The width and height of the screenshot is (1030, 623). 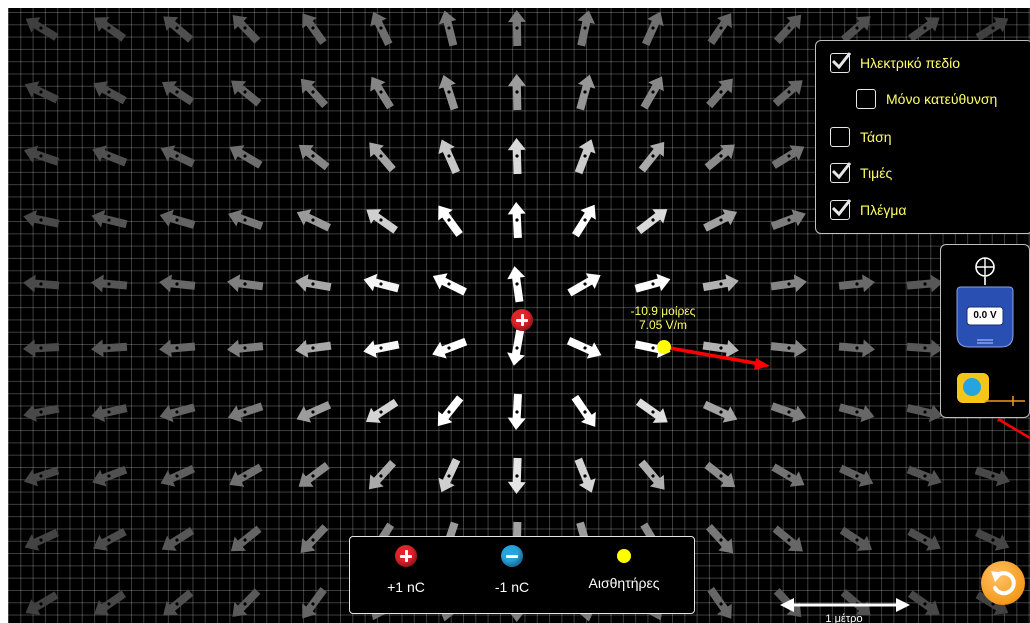 I want to click on values-label: Τιμές, so click(x=876, y=173).